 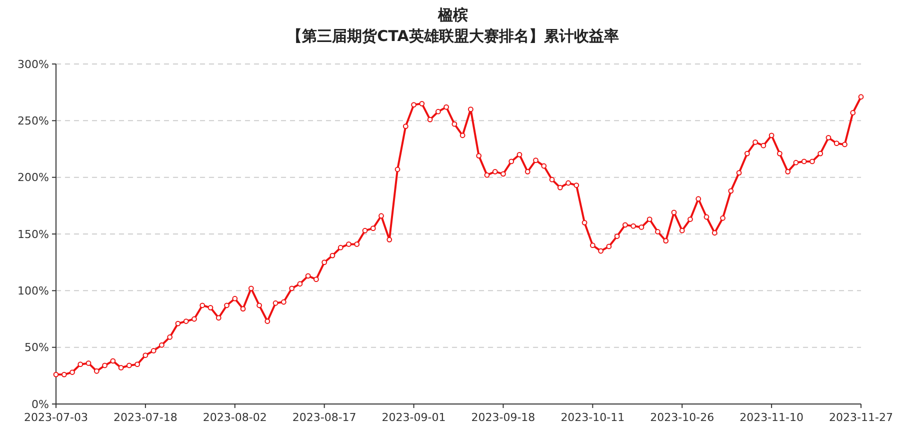 I want to click on y-tick-label: 50%, so click(x=36, y=347).